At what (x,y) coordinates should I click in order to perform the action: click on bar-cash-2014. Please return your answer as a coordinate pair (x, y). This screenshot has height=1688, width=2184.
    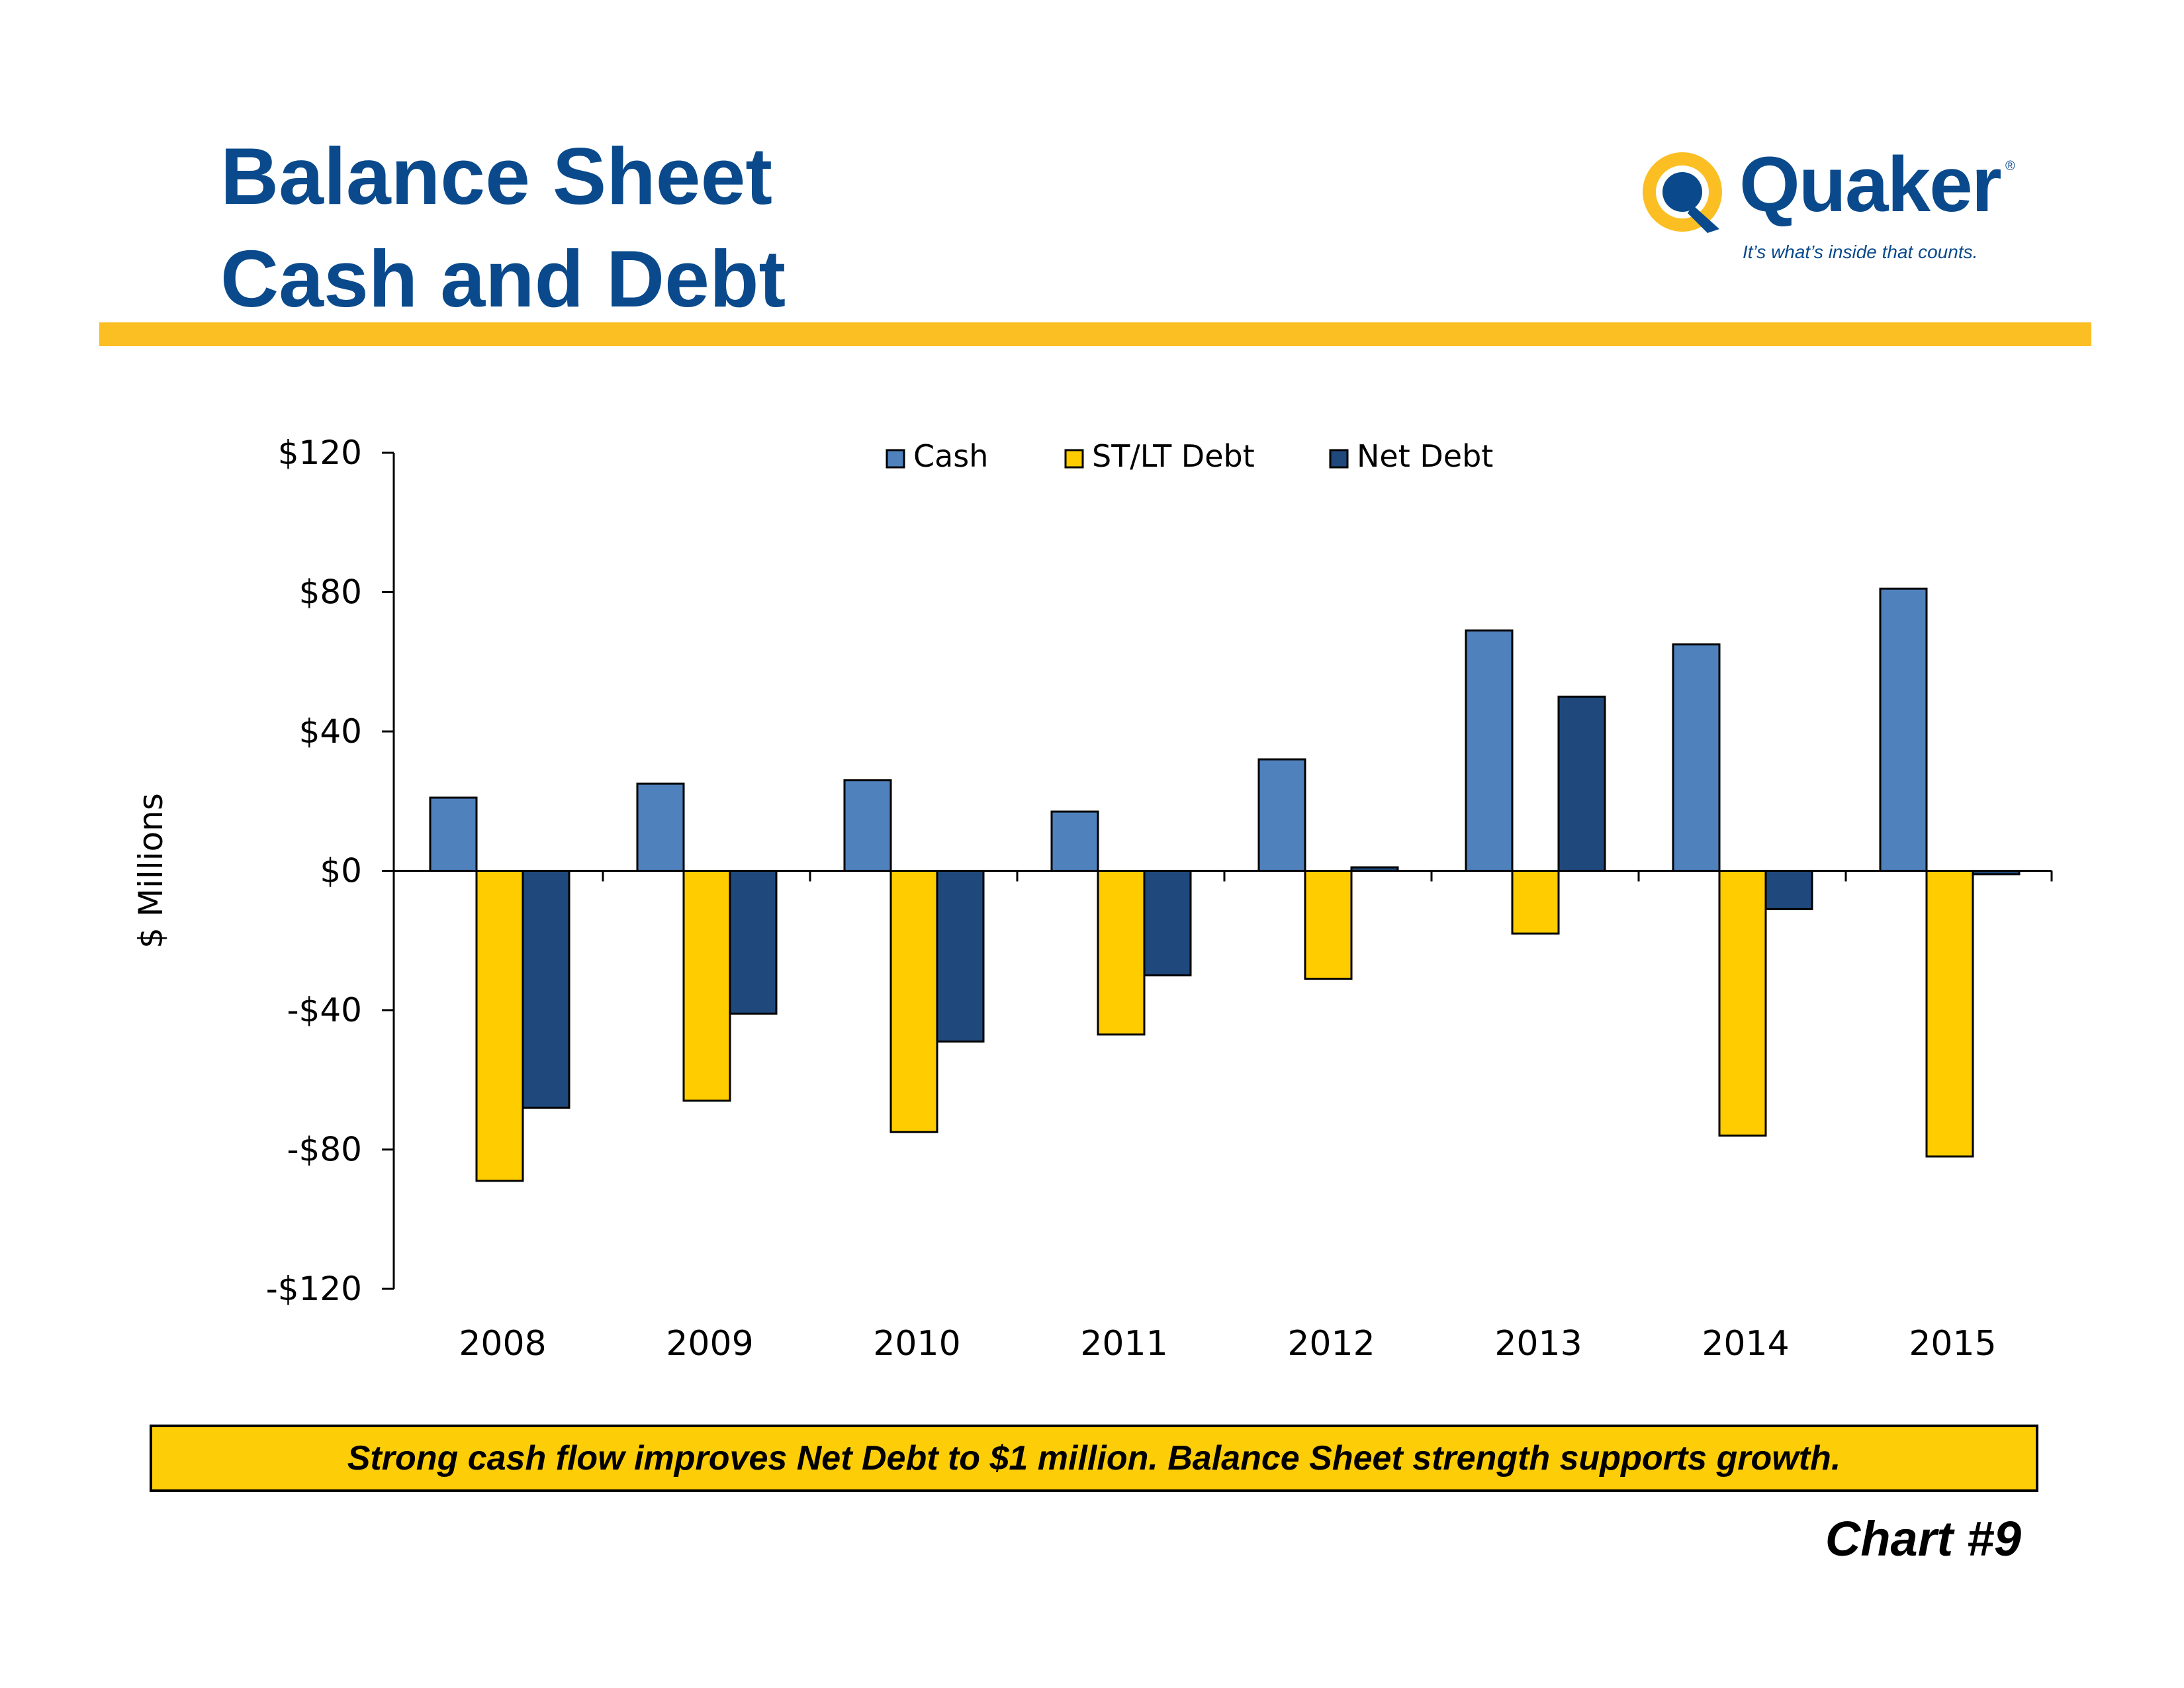
    Looking at the image, I should click on (1696, 757).